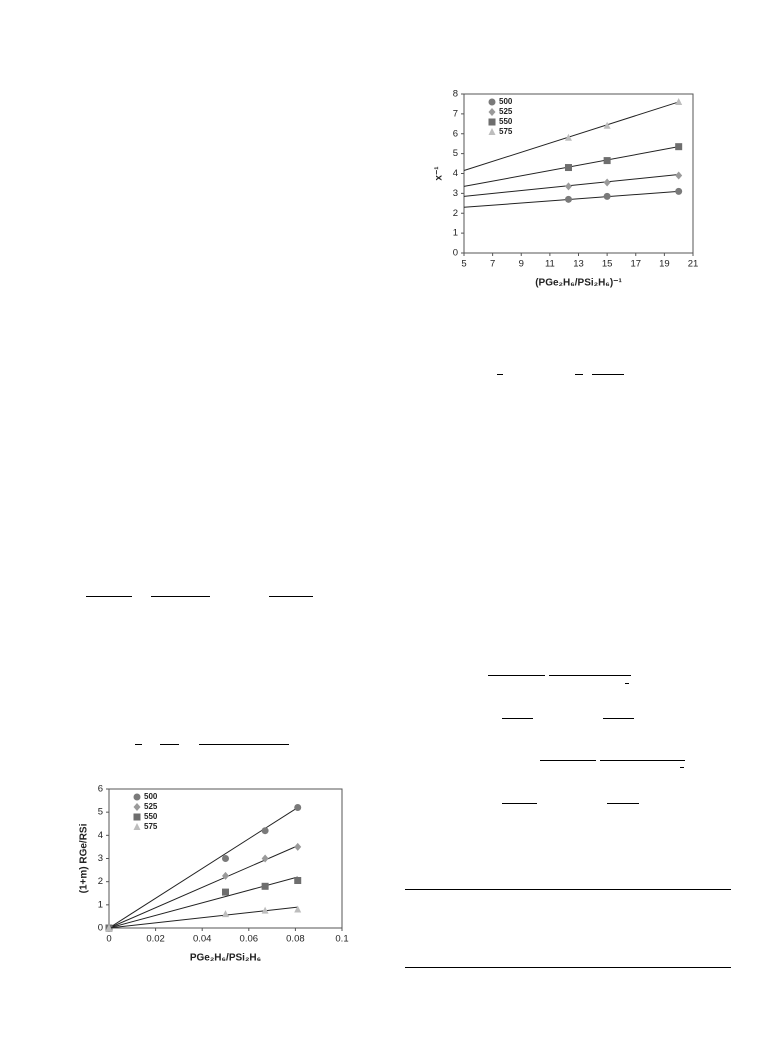 The width and height of the screenshot is (780, 1044). What do you see at coordinates (295, 939) in the screenshot?
I see `x-tick-label: 0.08` at bounding box center [295, 939].